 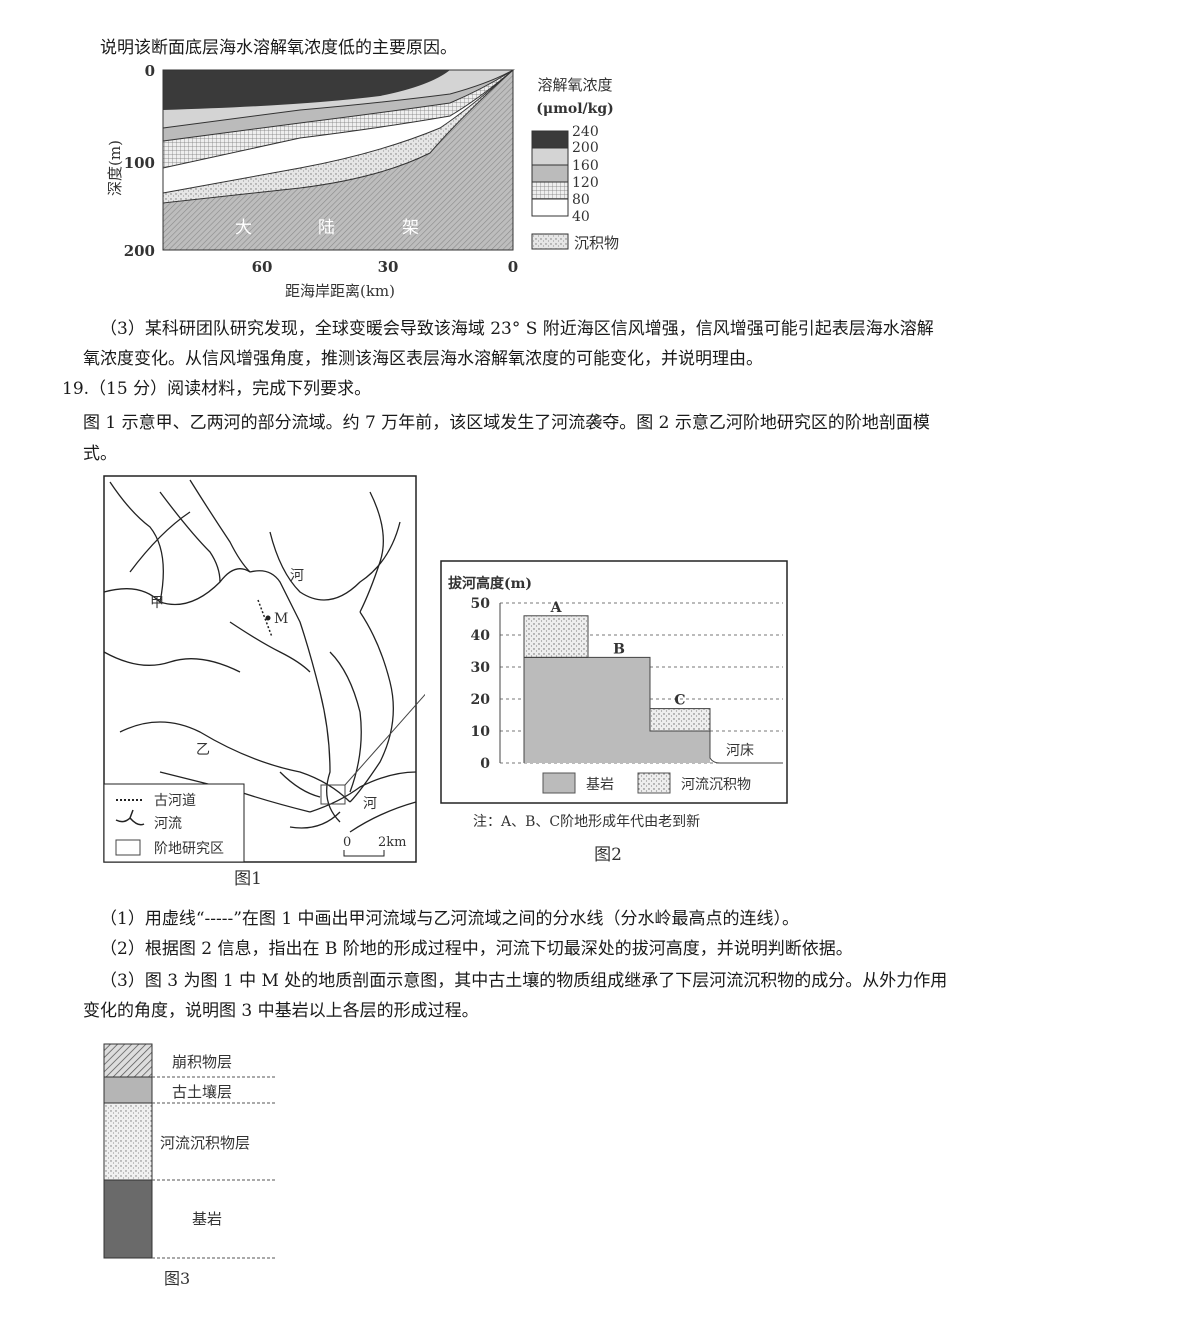 I want to click on y-tick: 20, so click(x=481, y=700).